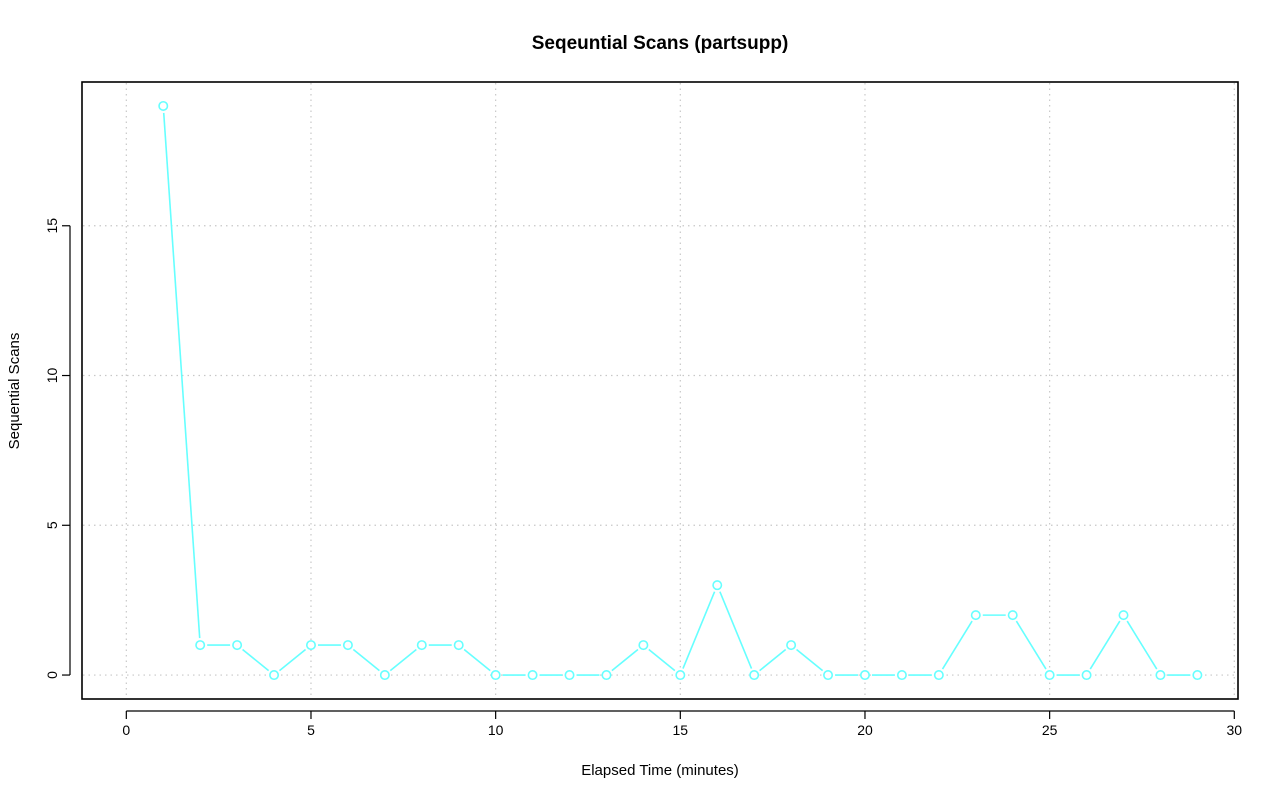 Image resolution: width=1280 pixels, height=801 pixels. Describe the element at coordinates (660, 770) in the screenshot. I see `x-axis-label: Elapsed Time (minutes)` at that location.